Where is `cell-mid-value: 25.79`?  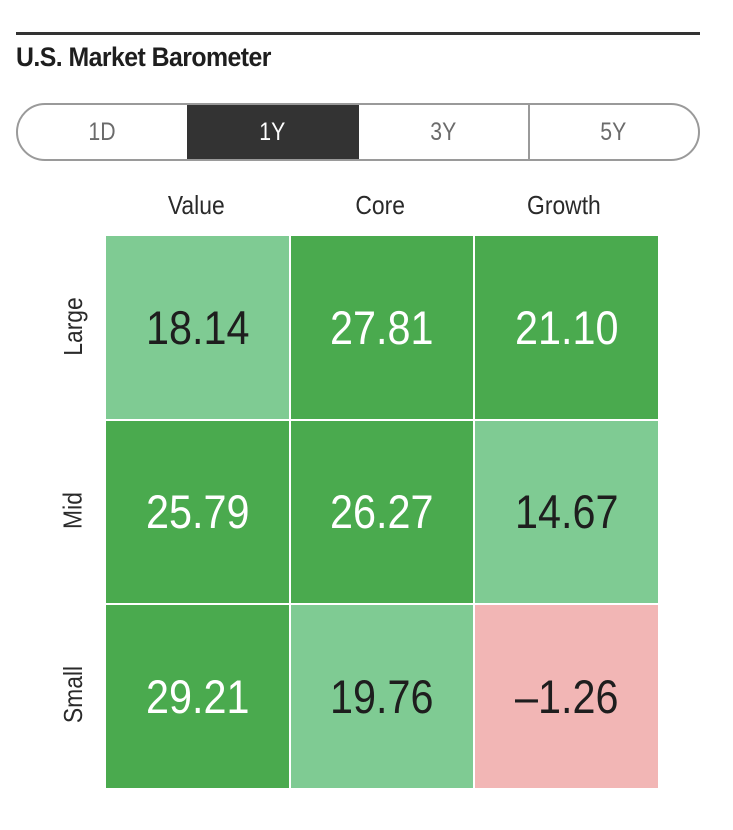 cell-mid-value: 25.79 is located at coordinates (197, 512).